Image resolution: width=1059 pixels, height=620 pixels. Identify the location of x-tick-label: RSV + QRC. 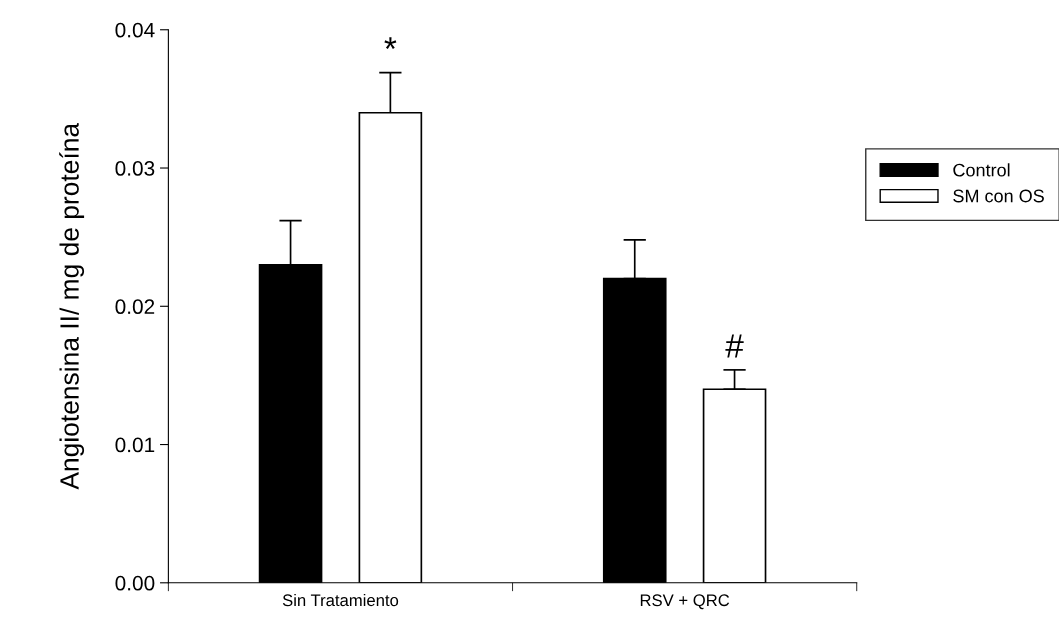
(685, 602).